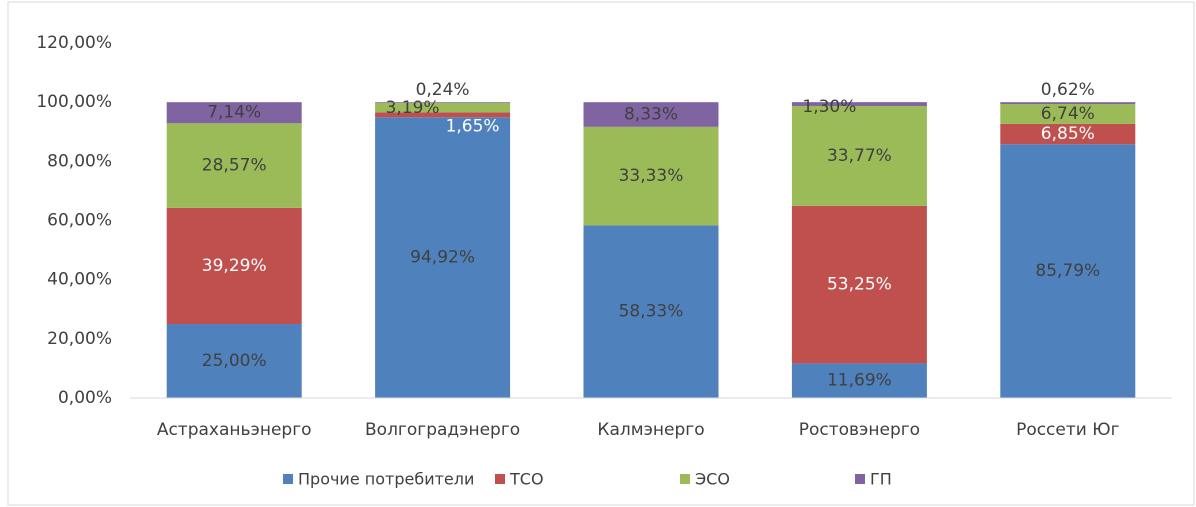  I want to click on x-tick-label: Астраханьэнерго, so click(234, 430).